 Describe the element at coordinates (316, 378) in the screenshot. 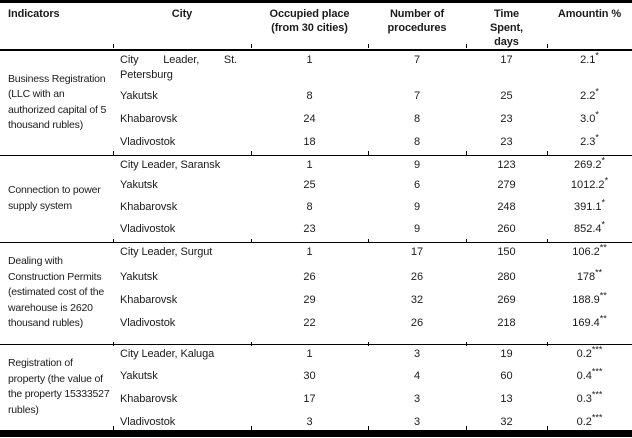

I see `table-row: Yakutsk 30 4 60 0.4***` at that location.